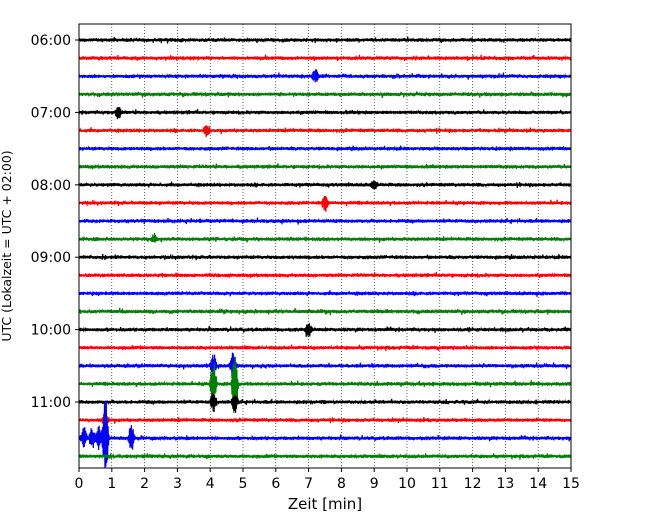 The height and width of the screenshot is (520, 650). Describe the element at coordinates (327, 480) in the screenshot. I see `x-axis-ticks: 0 1 2 3 4 5 6 7 8 9 10 11 12 13 14 15` at that location.